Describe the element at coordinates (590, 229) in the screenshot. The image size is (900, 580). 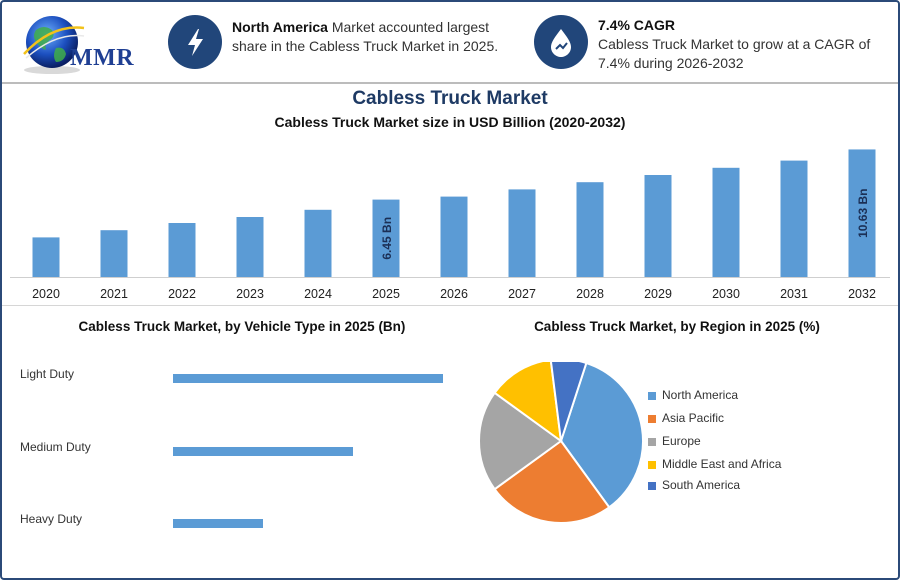
I see `bar-2028` at that location.